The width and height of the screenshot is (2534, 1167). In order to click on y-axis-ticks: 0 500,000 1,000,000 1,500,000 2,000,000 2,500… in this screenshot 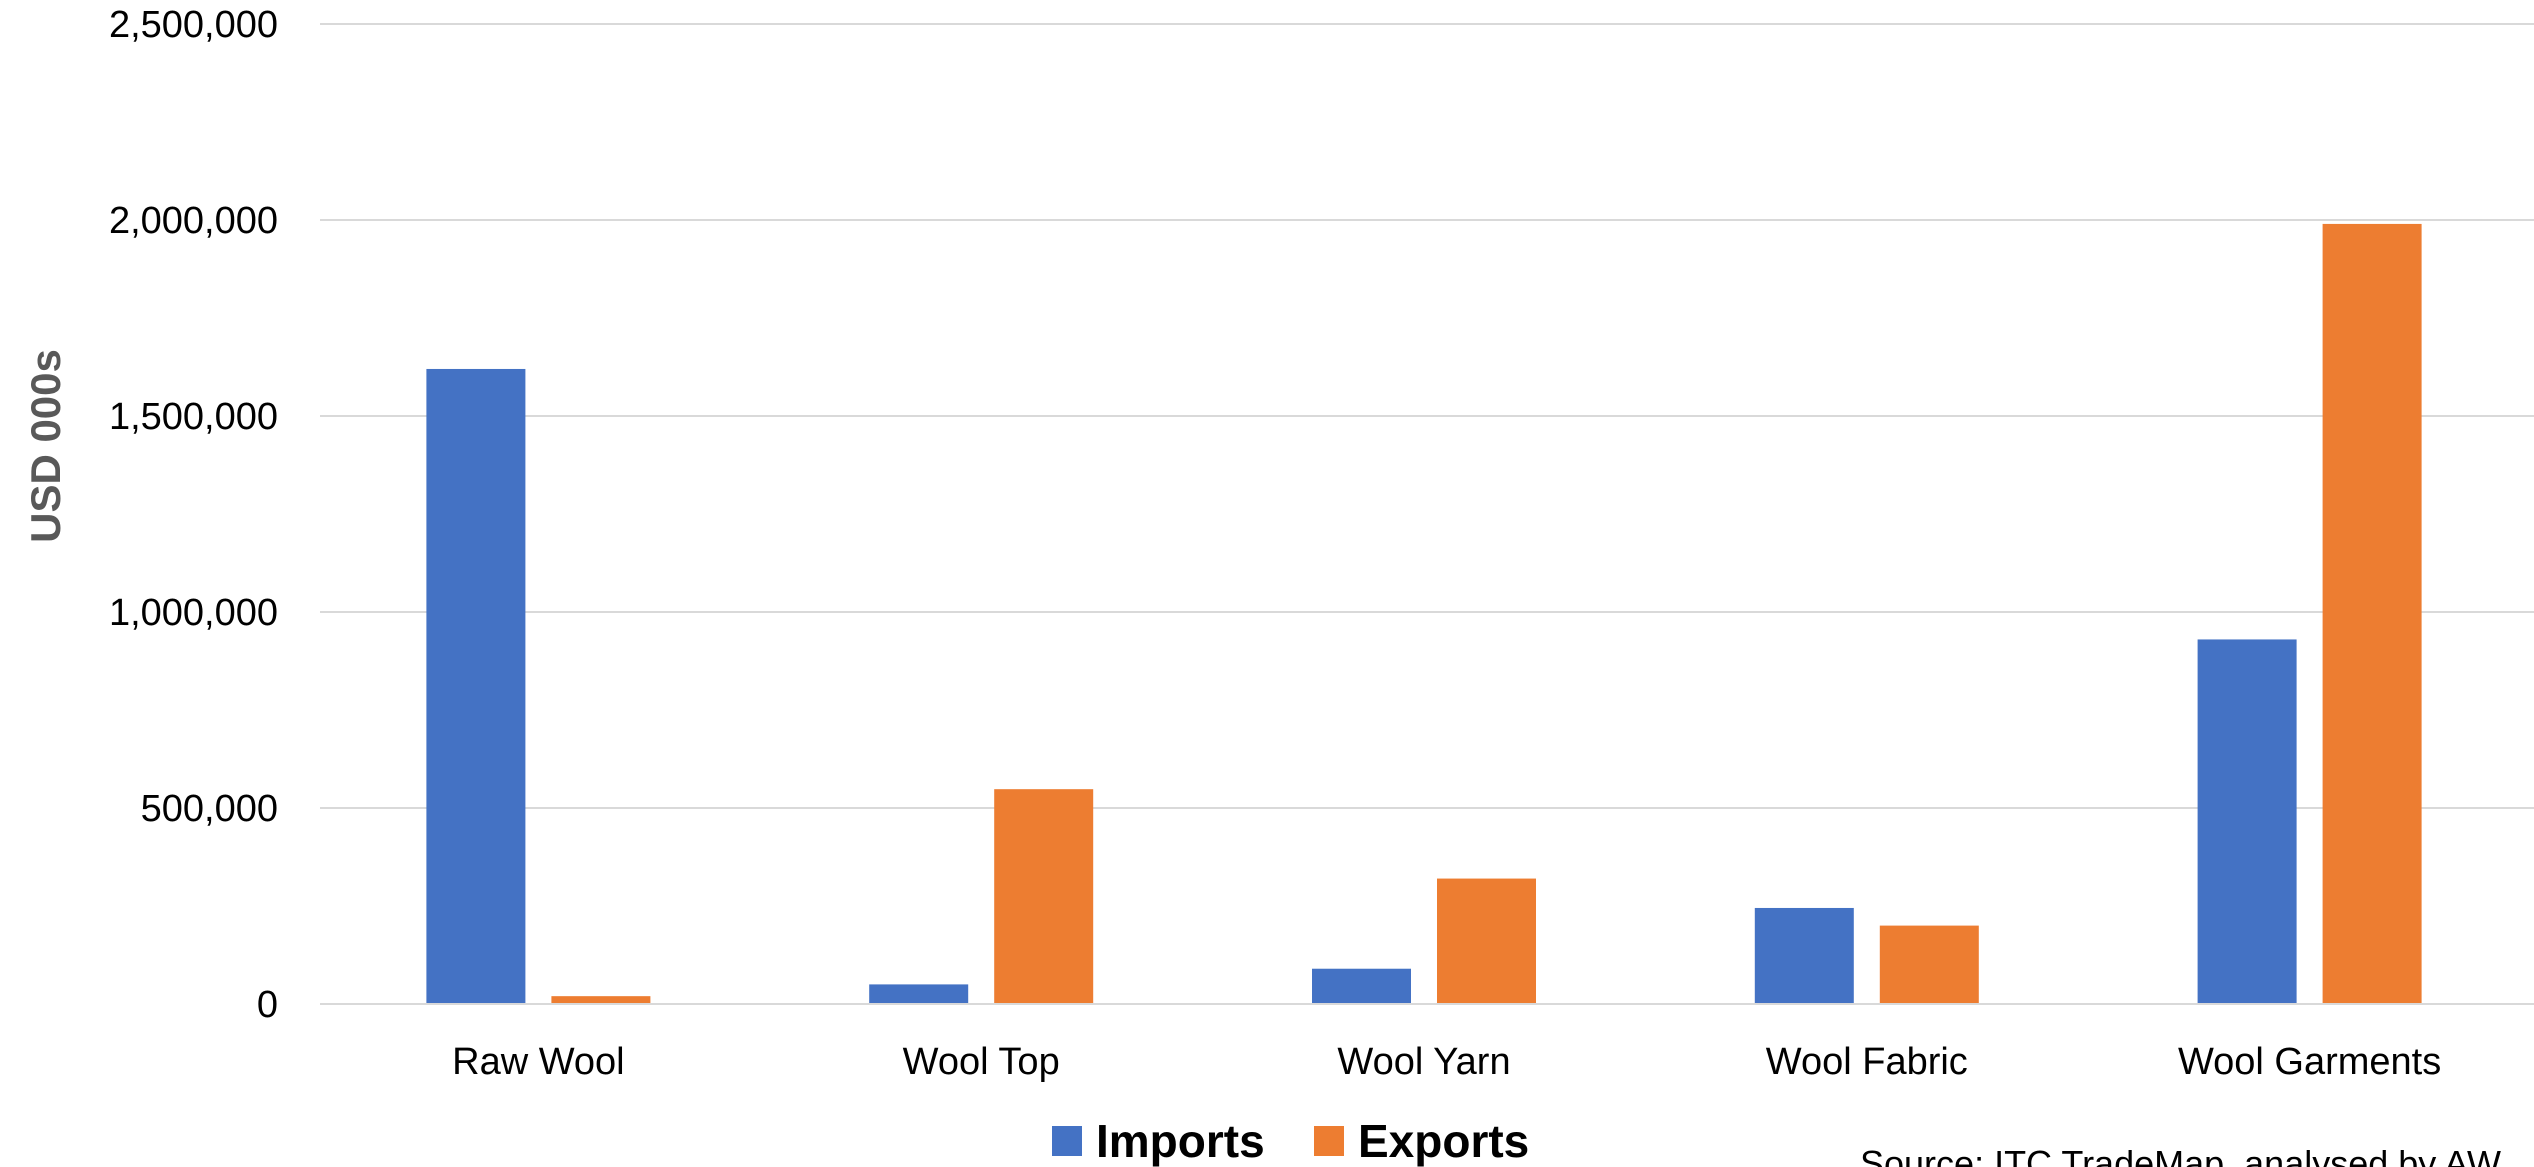, I will do `click(193, 515)`.